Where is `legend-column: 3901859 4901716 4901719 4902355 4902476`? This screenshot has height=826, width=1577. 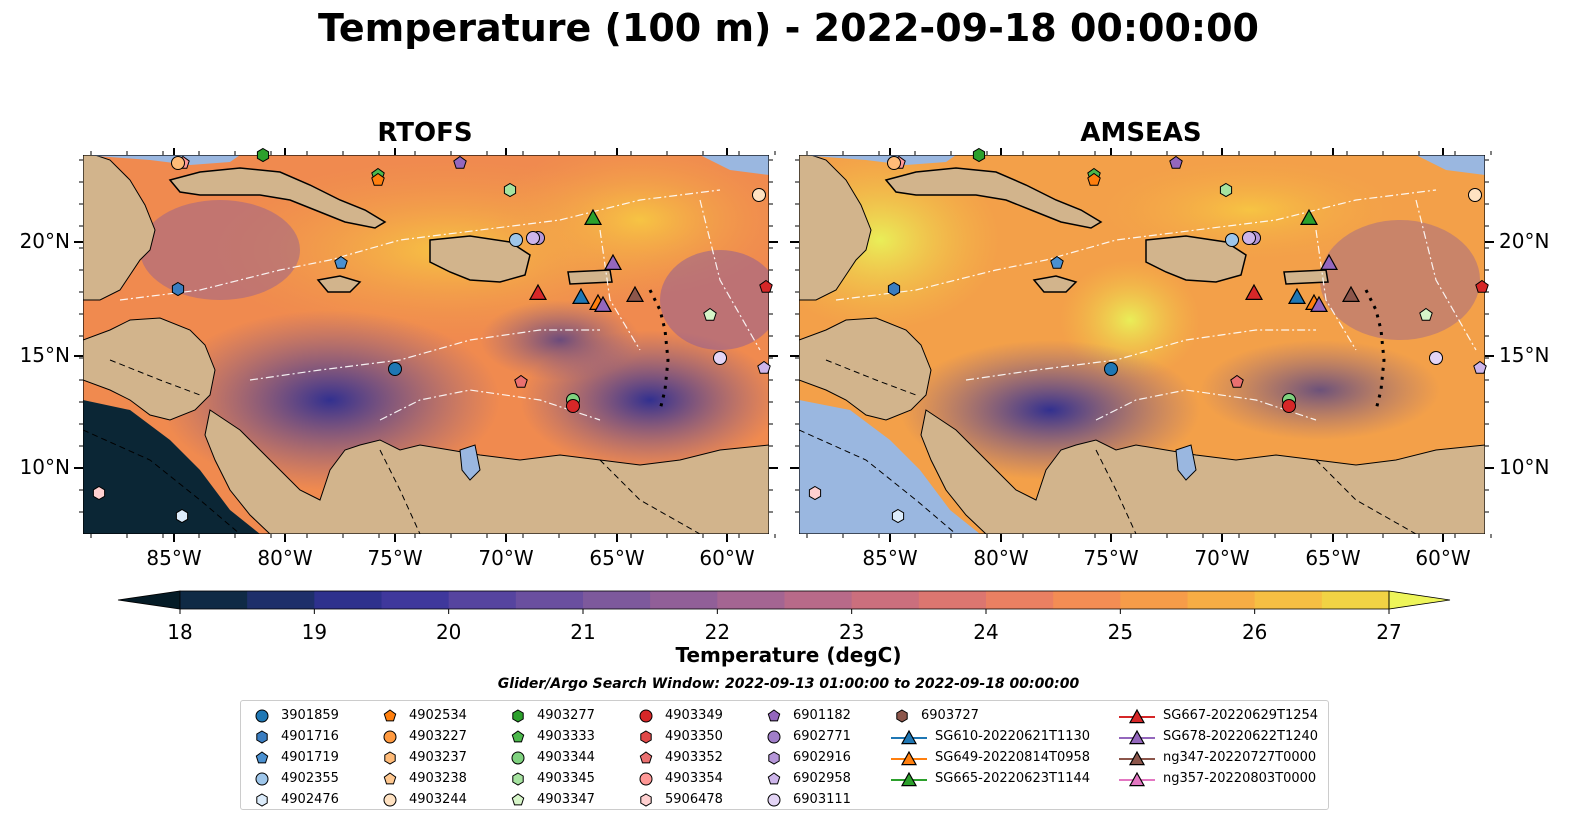 legend-column: 3901859 4901716 4901719 4902355 4902476 is located at coordinates (295, 757).